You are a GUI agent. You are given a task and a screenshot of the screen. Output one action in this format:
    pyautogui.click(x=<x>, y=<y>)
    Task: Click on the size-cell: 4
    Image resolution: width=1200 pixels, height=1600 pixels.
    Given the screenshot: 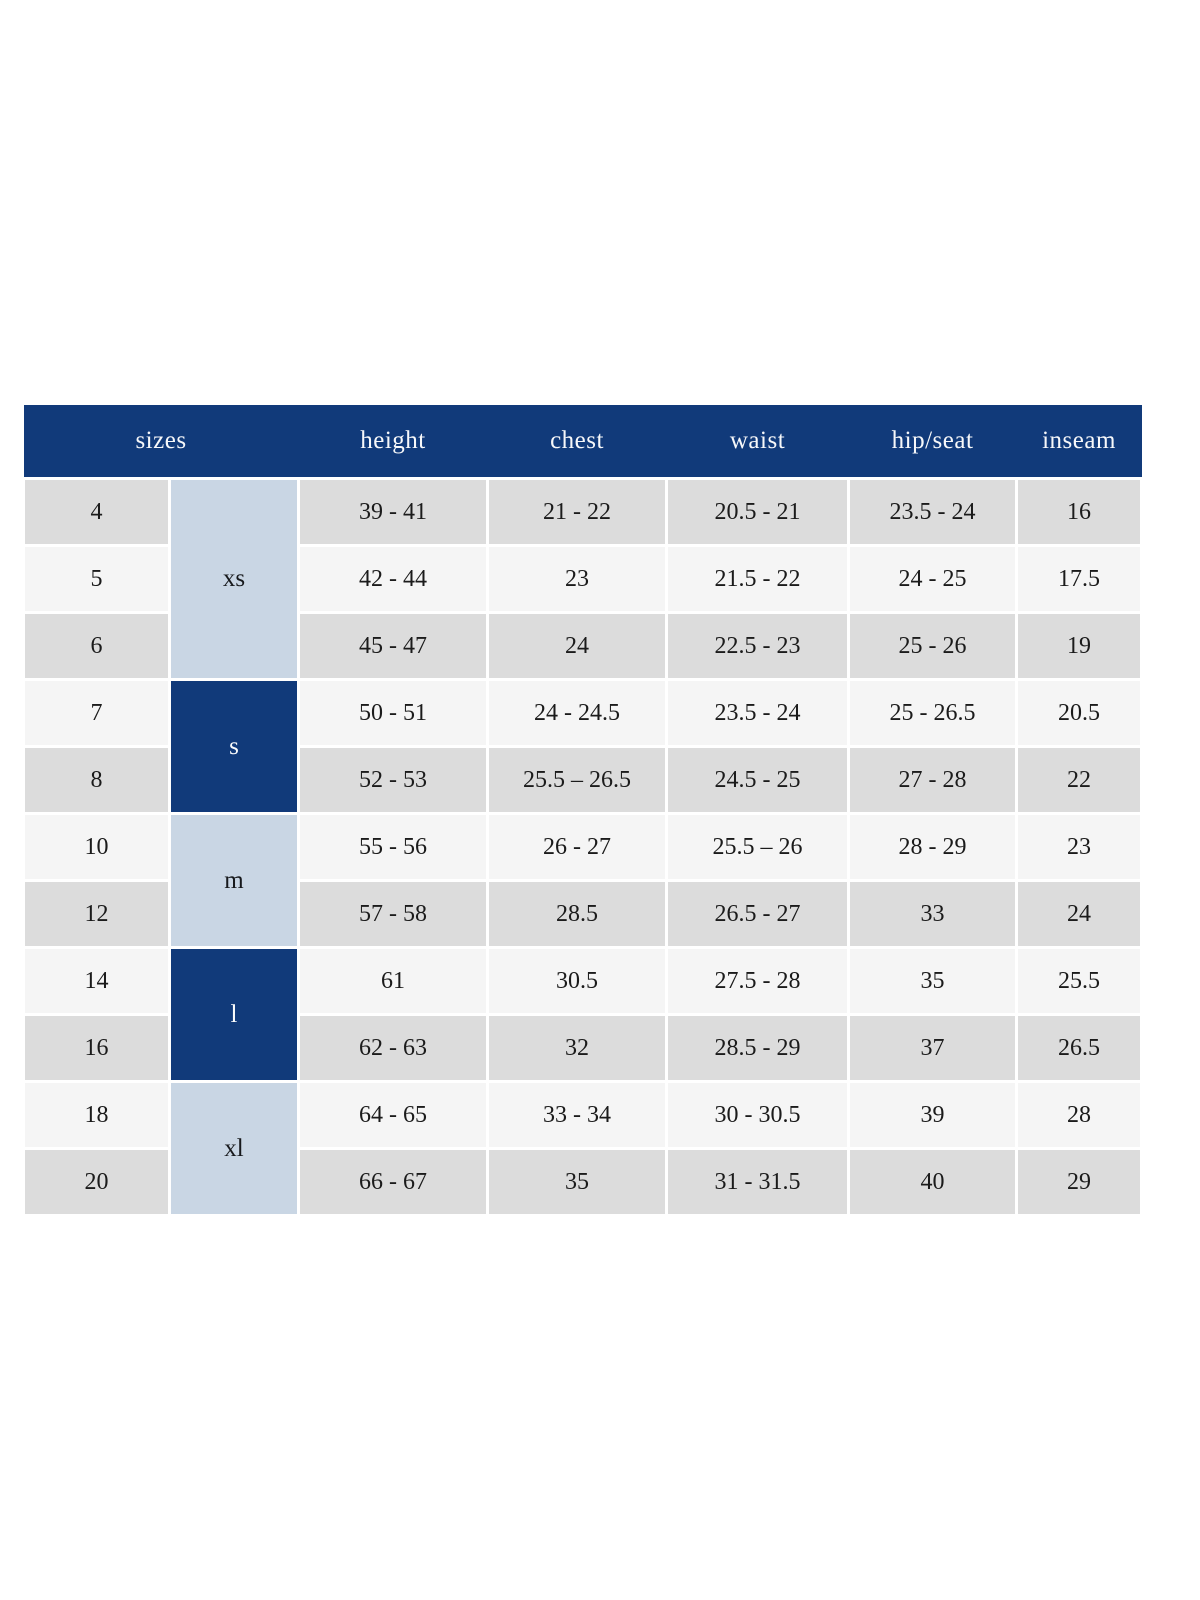 What is the action you would take?
    pyautogui.click(x=96, y=512)
    